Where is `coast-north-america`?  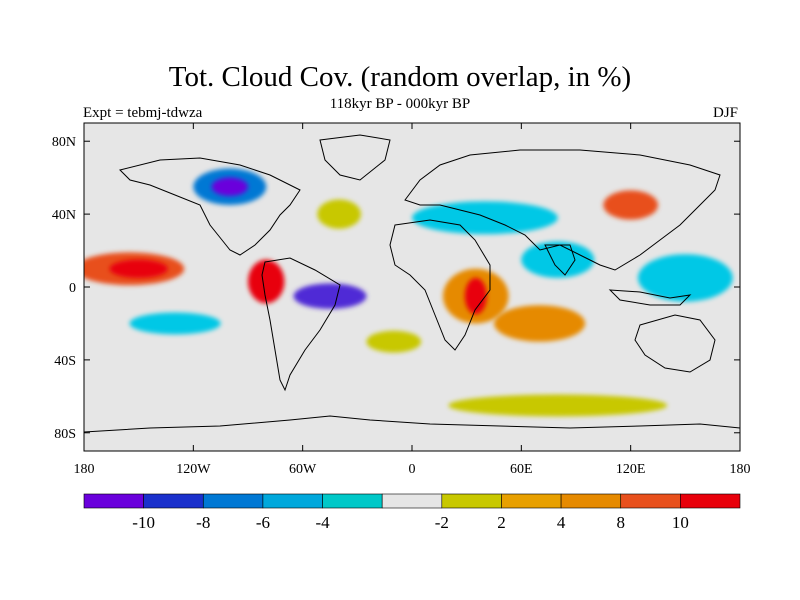
coast-north-america is located at coordinates (210, 206).